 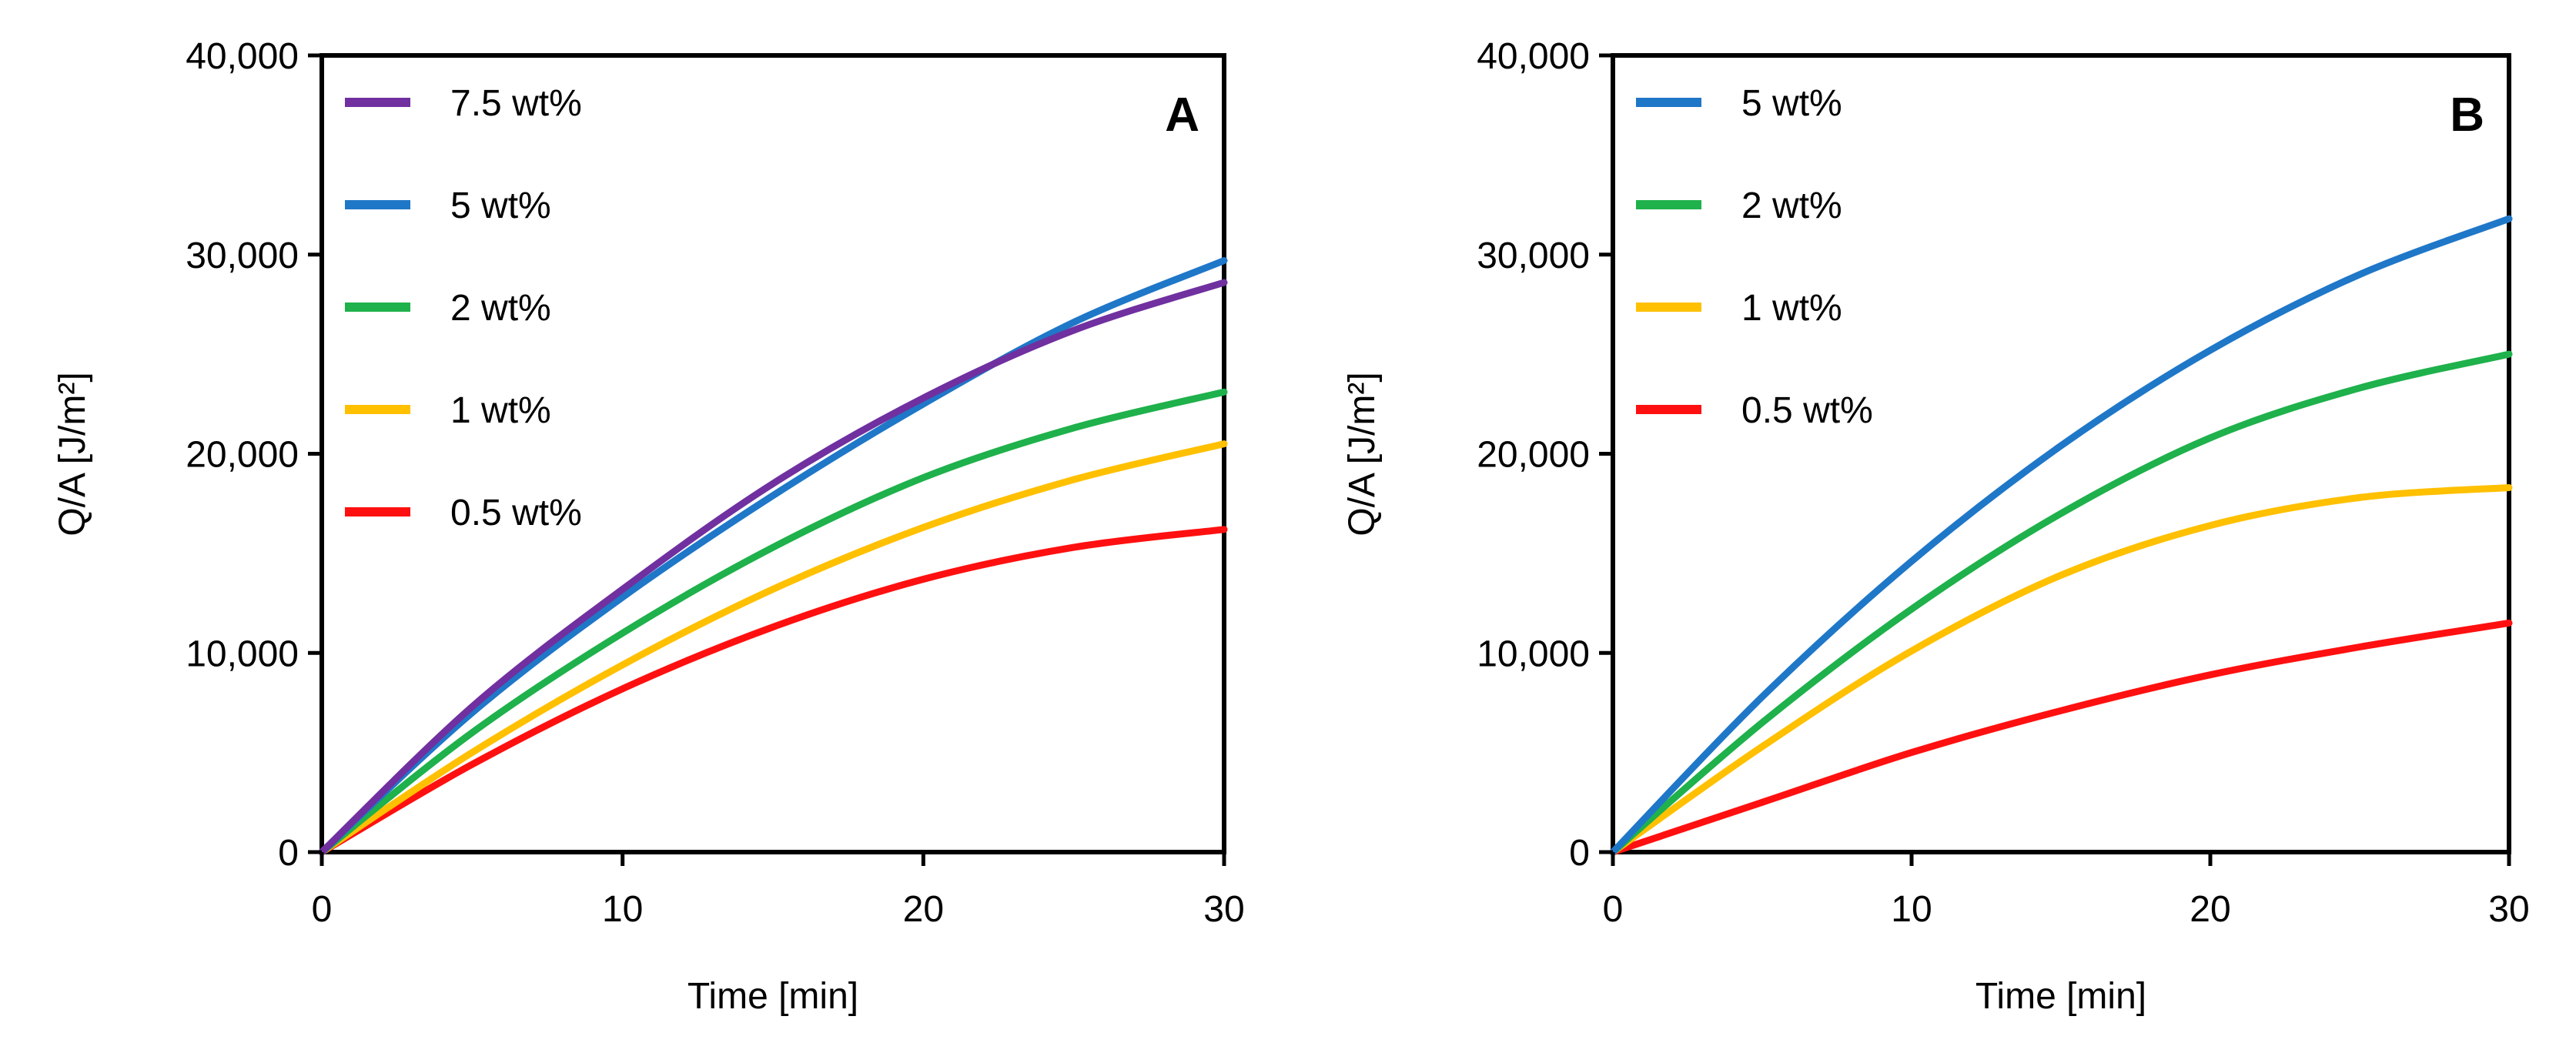 I want to click on panel-a-legend: 7.5 wt% 5 wt% 2 wt% 1 wt% 0.5 wt%, so click(x=464, y=308).